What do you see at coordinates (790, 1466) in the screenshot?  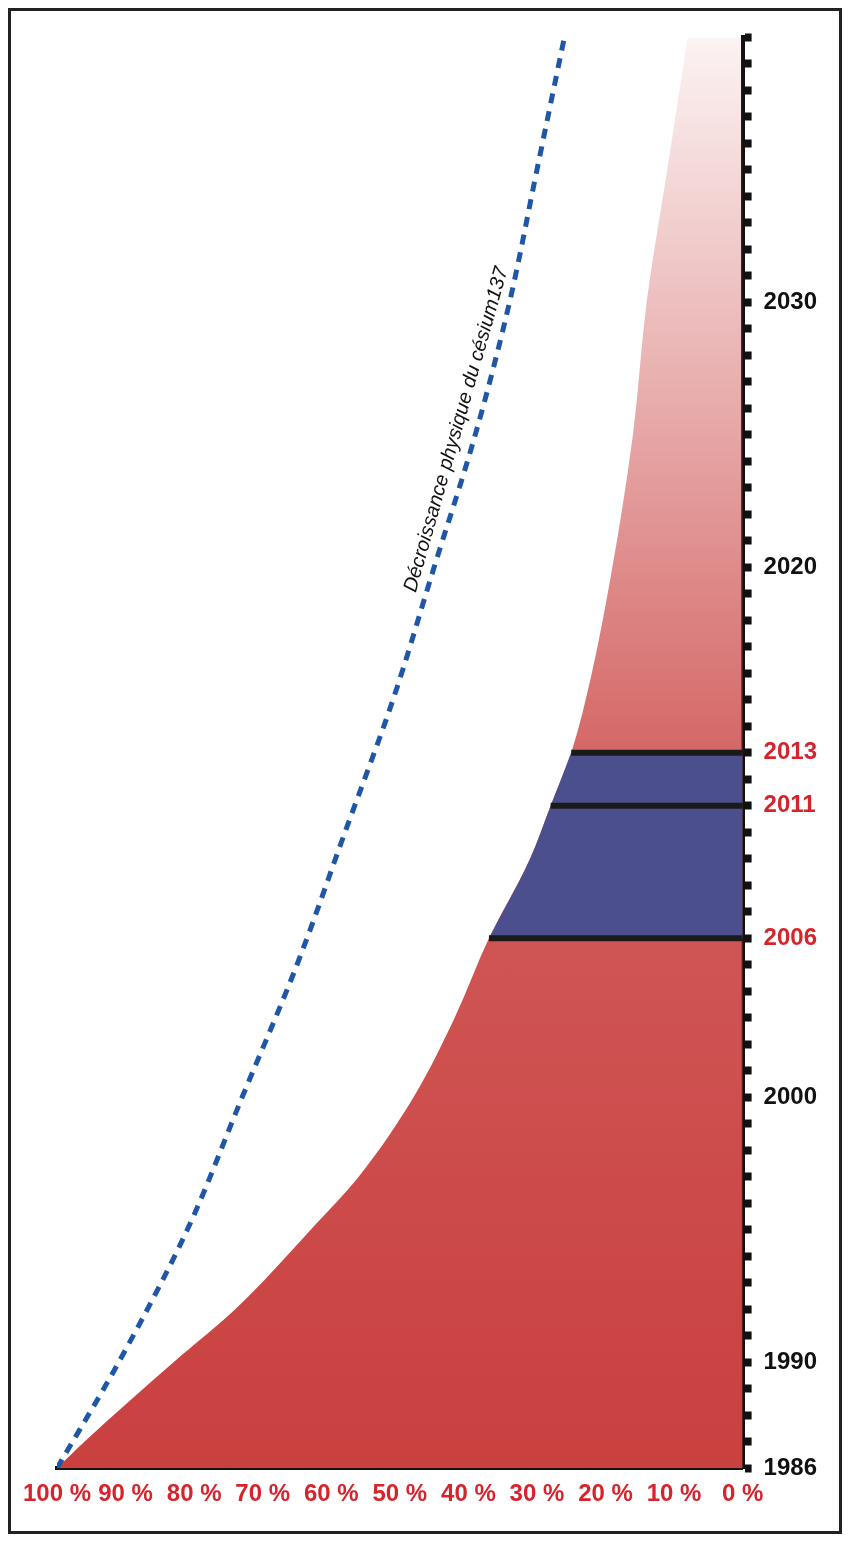 I see `y-tick-label: 1986` at bounding box center [790, 1466].